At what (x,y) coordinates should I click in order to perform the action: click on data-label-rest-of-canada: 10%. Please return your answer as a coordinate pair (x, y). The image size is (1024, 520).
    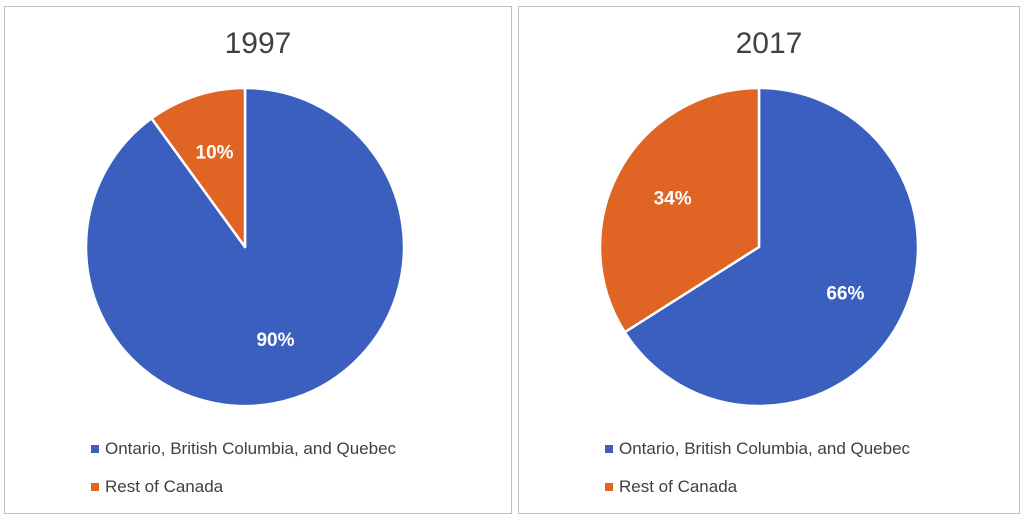
    Looking at the image, I should click on (215, 152).